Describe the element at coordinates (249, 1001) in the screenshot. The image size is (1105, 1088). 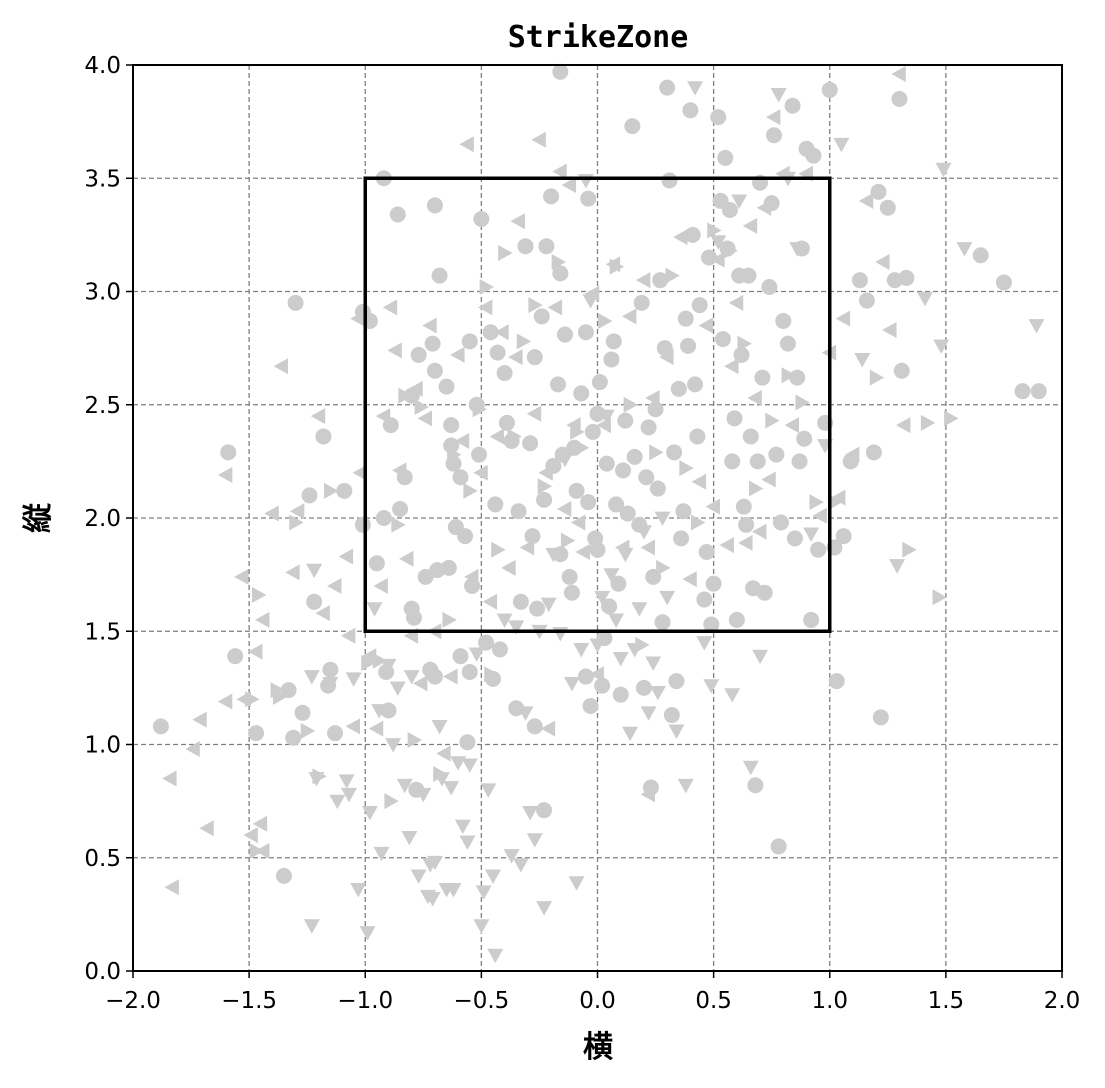
I see `x-tick-label: −1.5` at that location.